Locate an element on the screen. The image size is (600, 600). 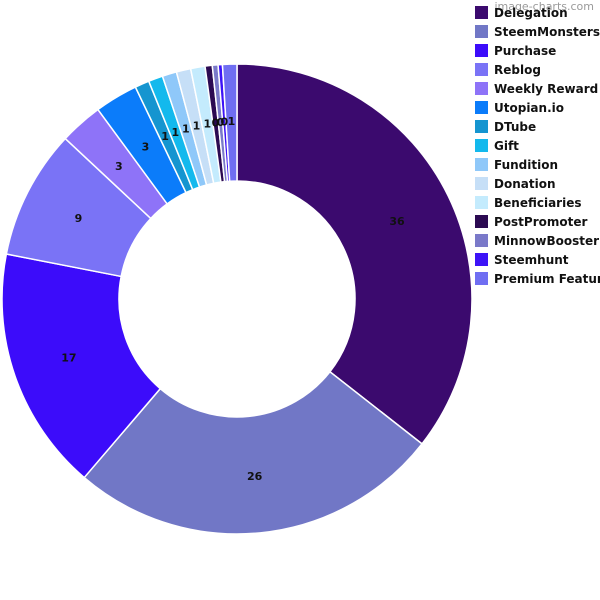
legend-item-reblog: Reblog is located at coordinates (537, 69).